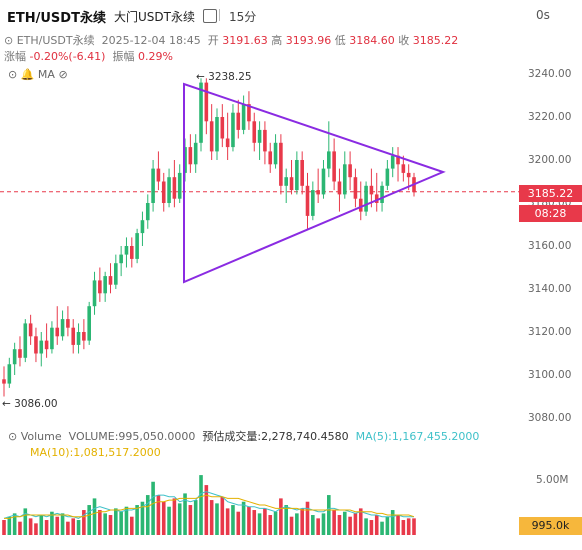 Image resolution: width=582 pixels, height=550 pixels. I want to click on price-tick: 3220.00, so click(550, 117).